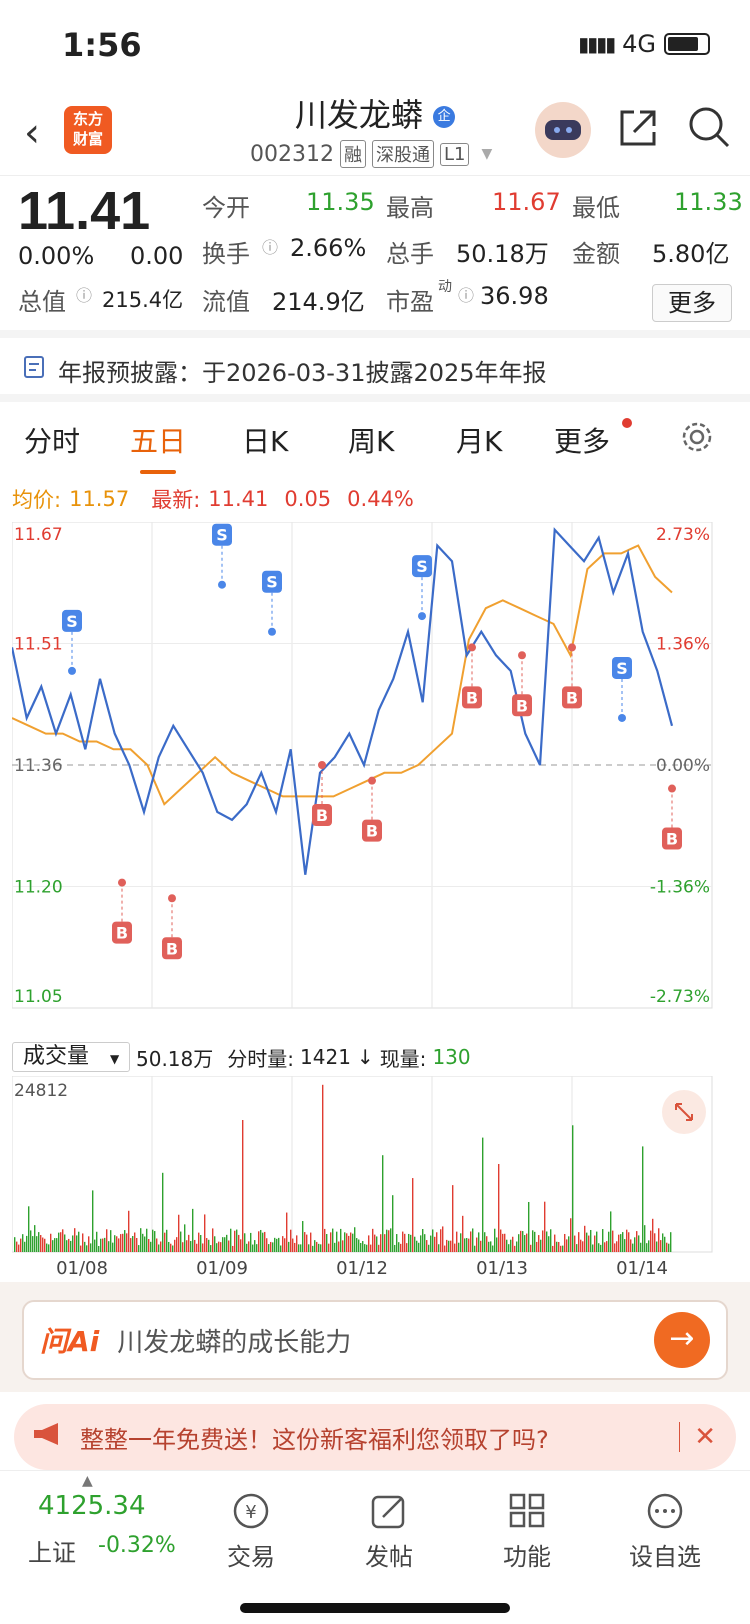 Image resolution: width=750 pixels, height=1624 pixels. I want to click on settings-icon, so click(697, 440).